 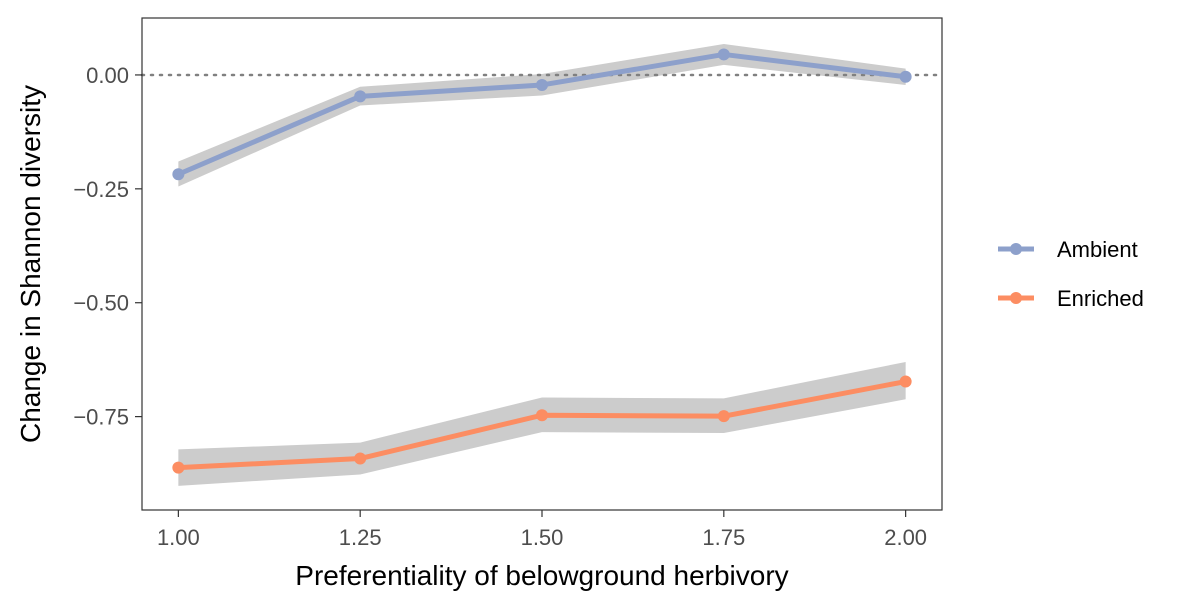 I want to click on y-tick-label: −0.25, so click(x=101, y=189).